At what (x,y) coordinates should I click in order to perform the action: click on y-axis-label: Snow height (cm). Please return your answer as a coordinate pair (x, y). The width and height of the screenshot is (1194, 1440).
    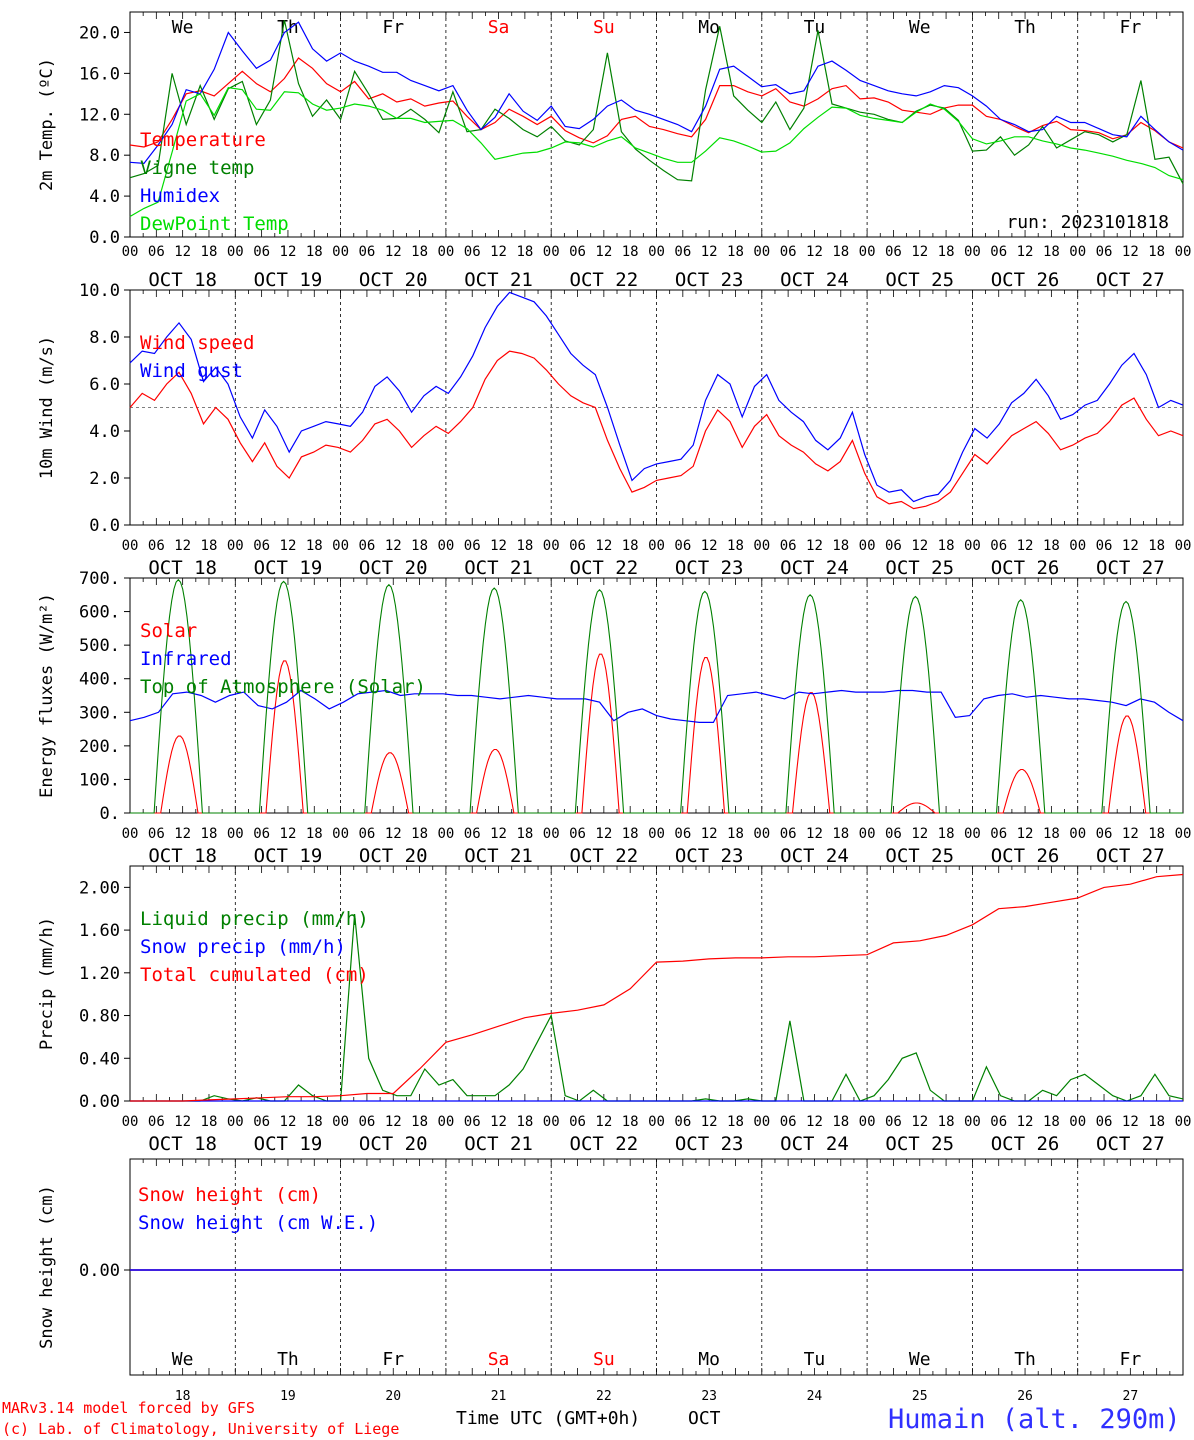
    Looking at the image, I should click on (47, 1267).